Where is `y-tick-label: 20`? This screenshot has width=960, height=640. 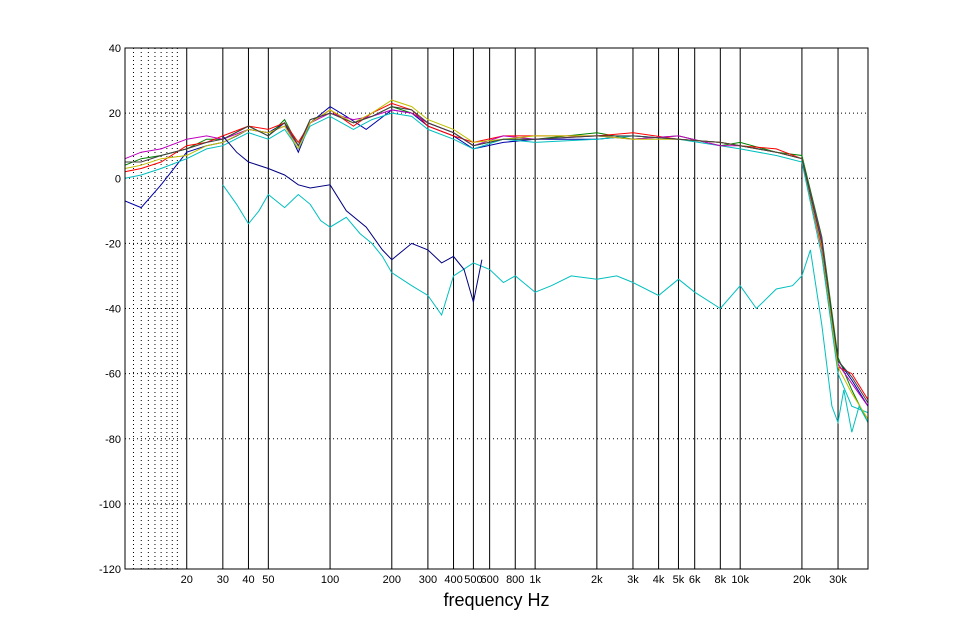 y-tick-label: 20 is located at coordinates (115, 114).